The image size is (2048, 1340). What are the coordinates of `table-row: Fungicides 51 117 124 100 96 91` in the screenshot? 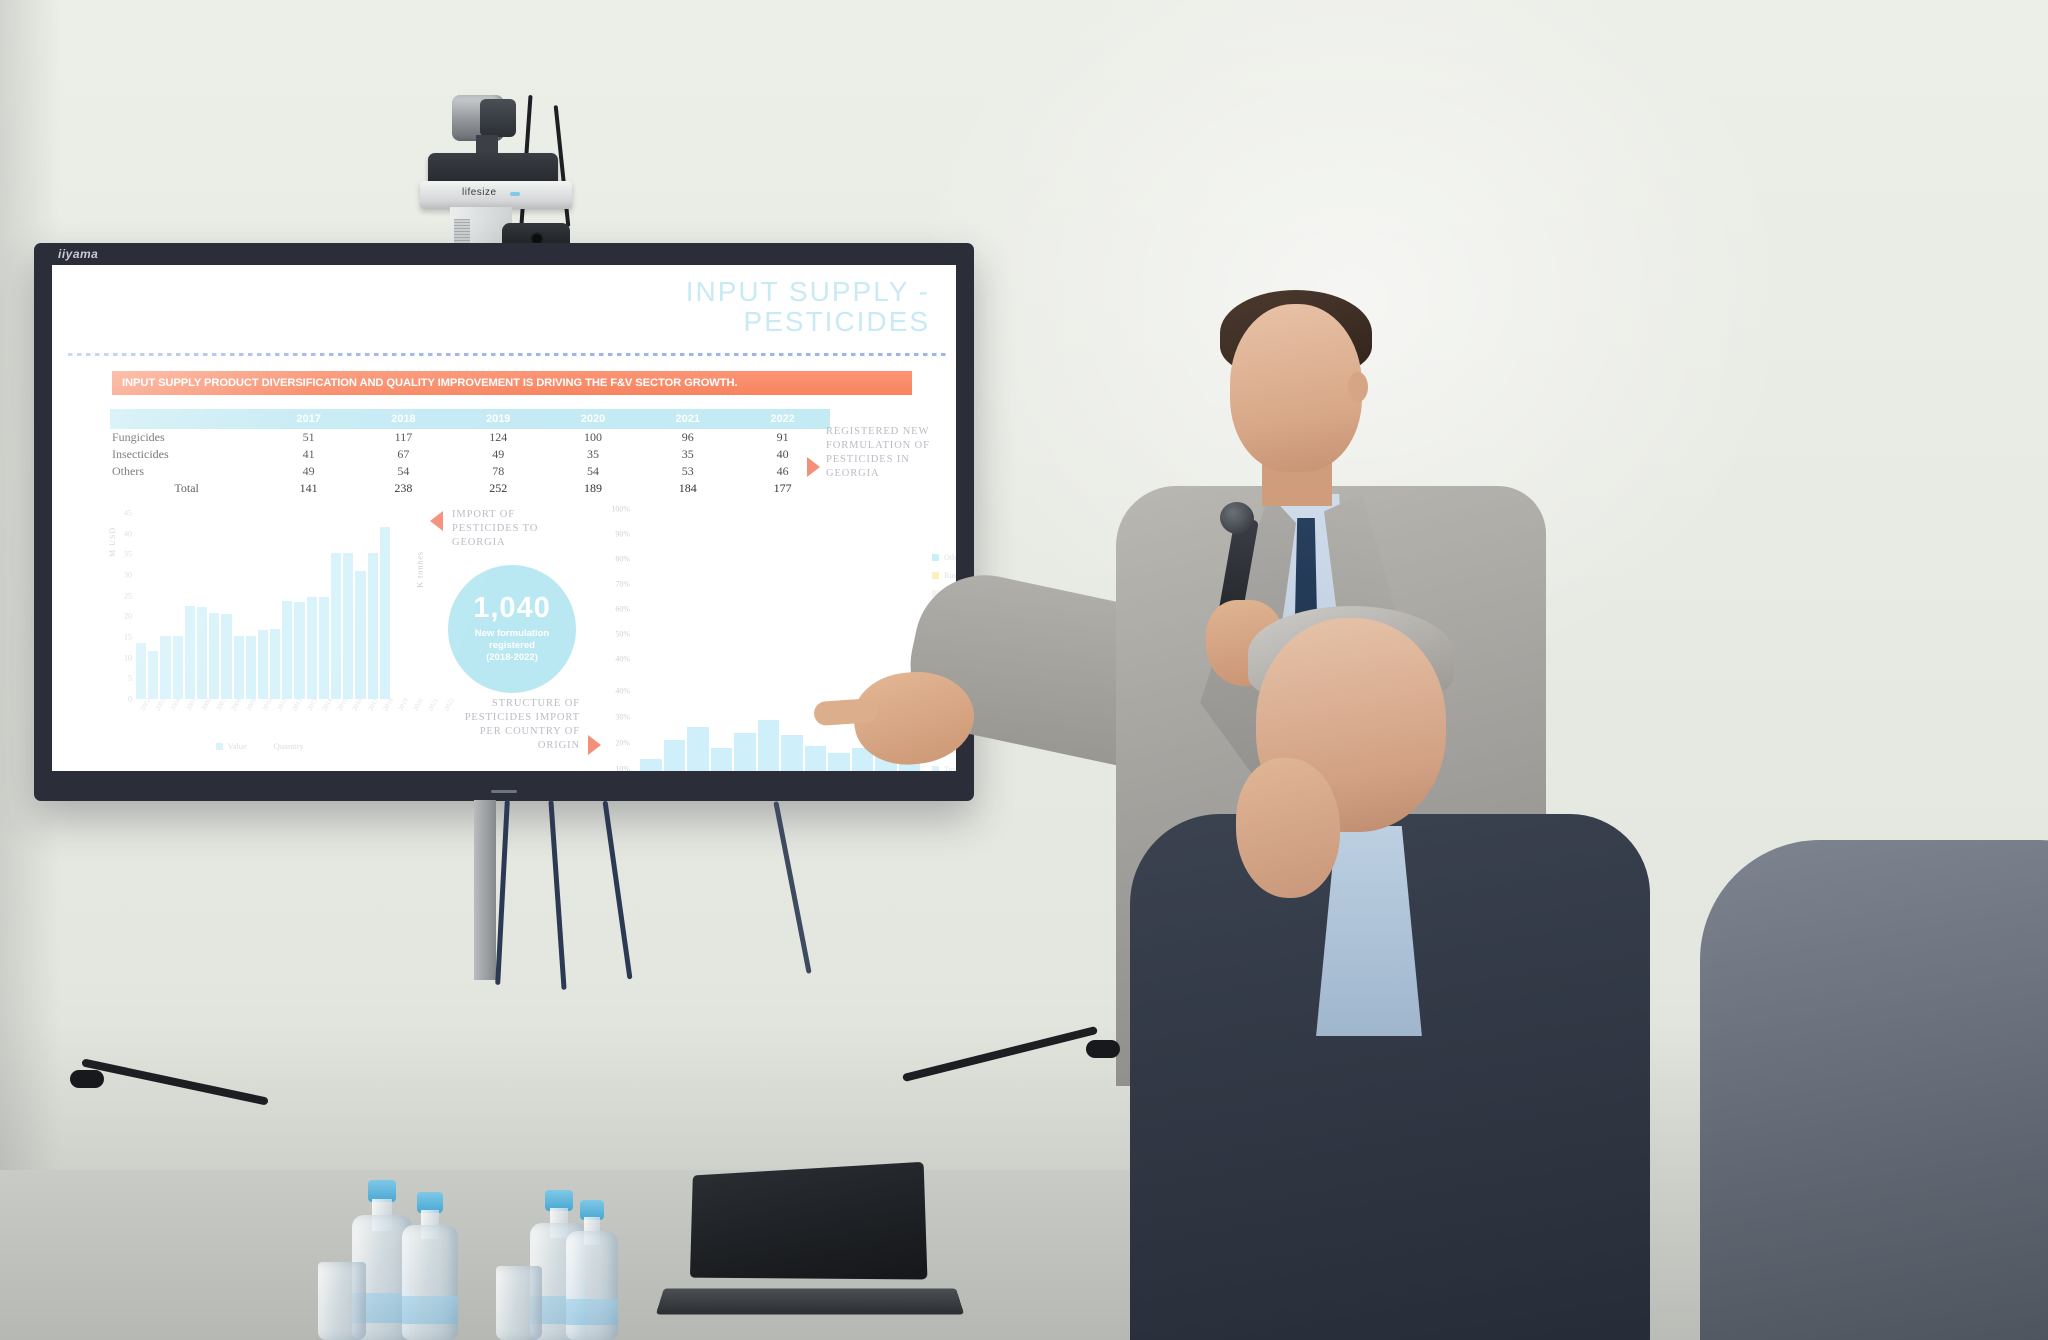 It's located at (470, 437).